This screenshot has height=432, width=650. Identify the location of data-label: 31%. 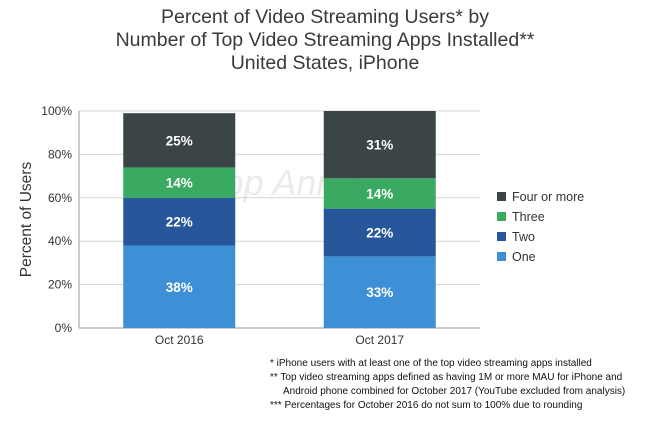
(379, 145).